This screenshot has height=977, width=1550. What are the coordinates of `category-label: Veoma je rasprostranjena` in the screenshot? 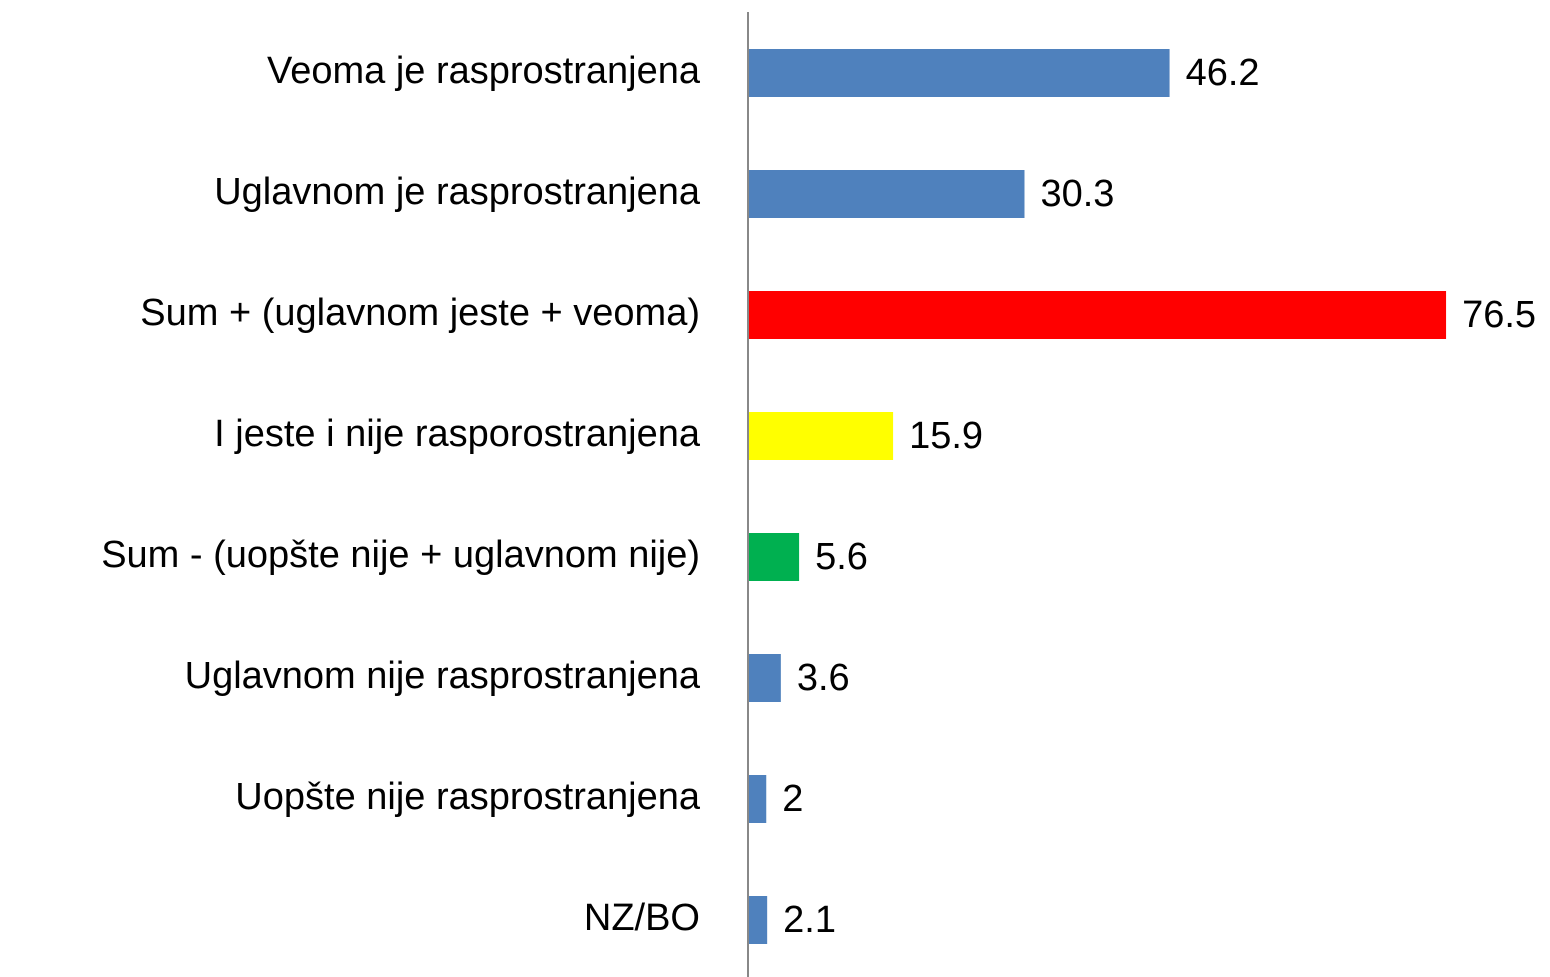 It's located at (484, 71).